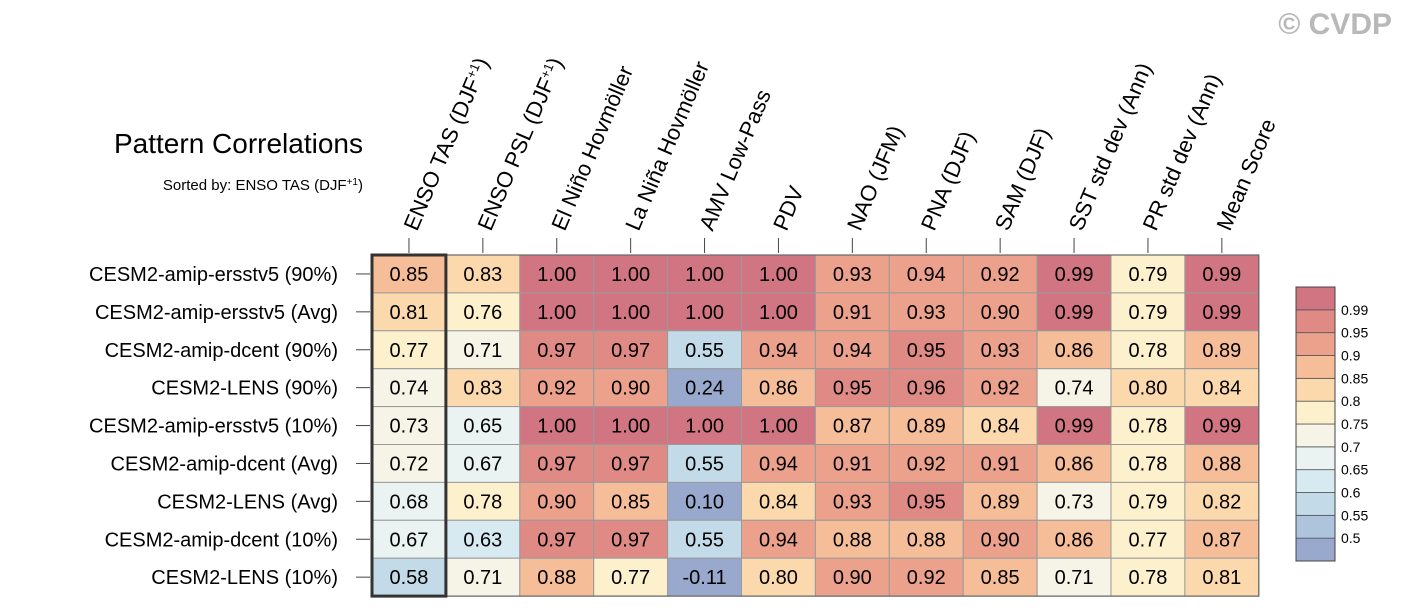 The width and height of the screenshot is (1402, 614). I want to click on row-label: CESM2-LENS (Avg), so click(247, 502).